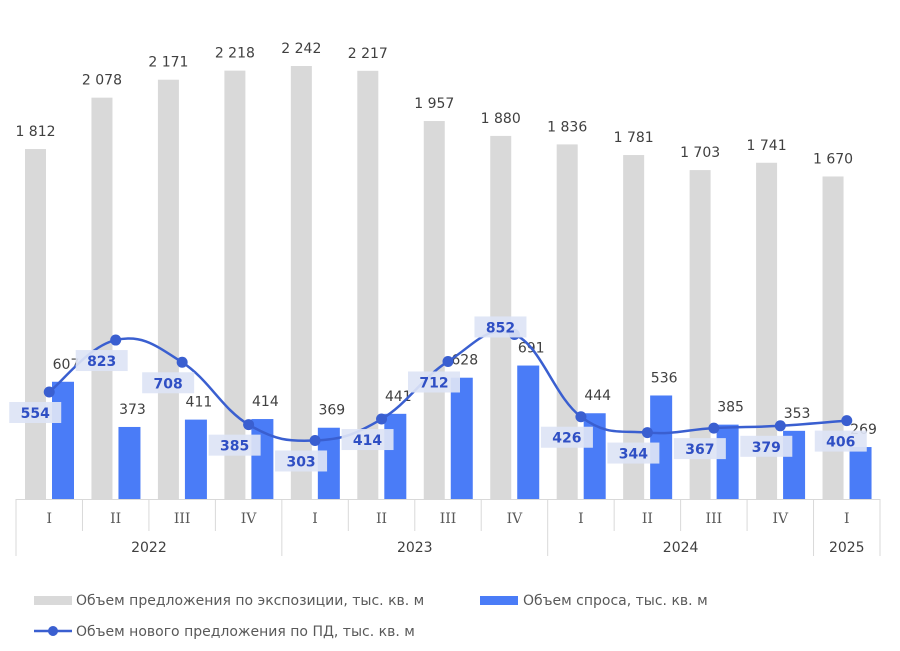 The width and height of the screenshot is (900, 651). What do you see at coordinates (265, 402) in the screenshot?
I see `demand-value-label: 414` at bounding box center [265, 402].